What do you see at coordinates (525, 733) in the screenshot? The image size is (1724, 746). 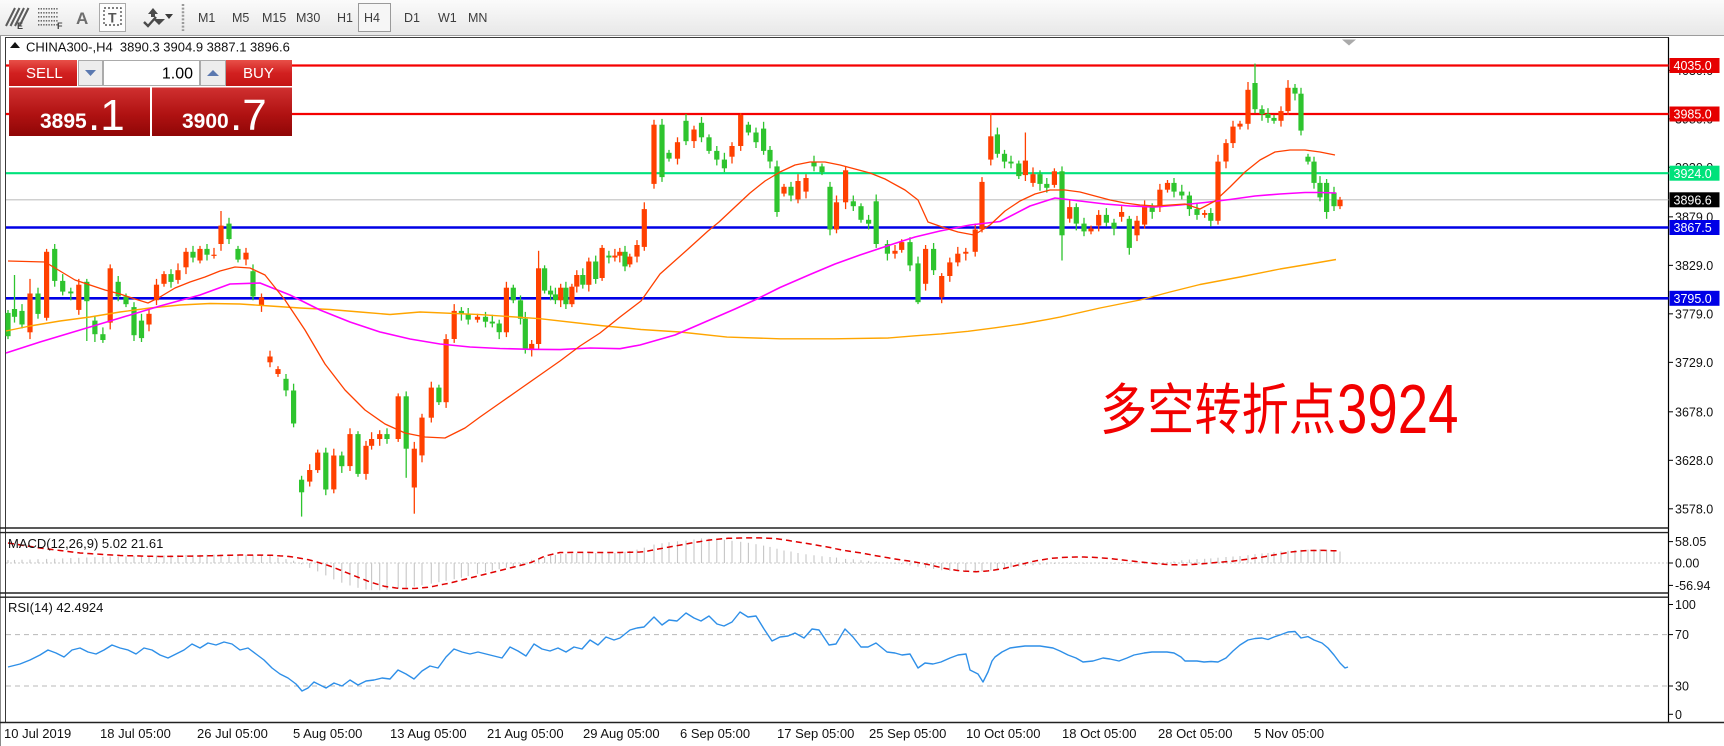 I see `svg-text: 21 Aug 05:00` at bounding box center [525, 733].